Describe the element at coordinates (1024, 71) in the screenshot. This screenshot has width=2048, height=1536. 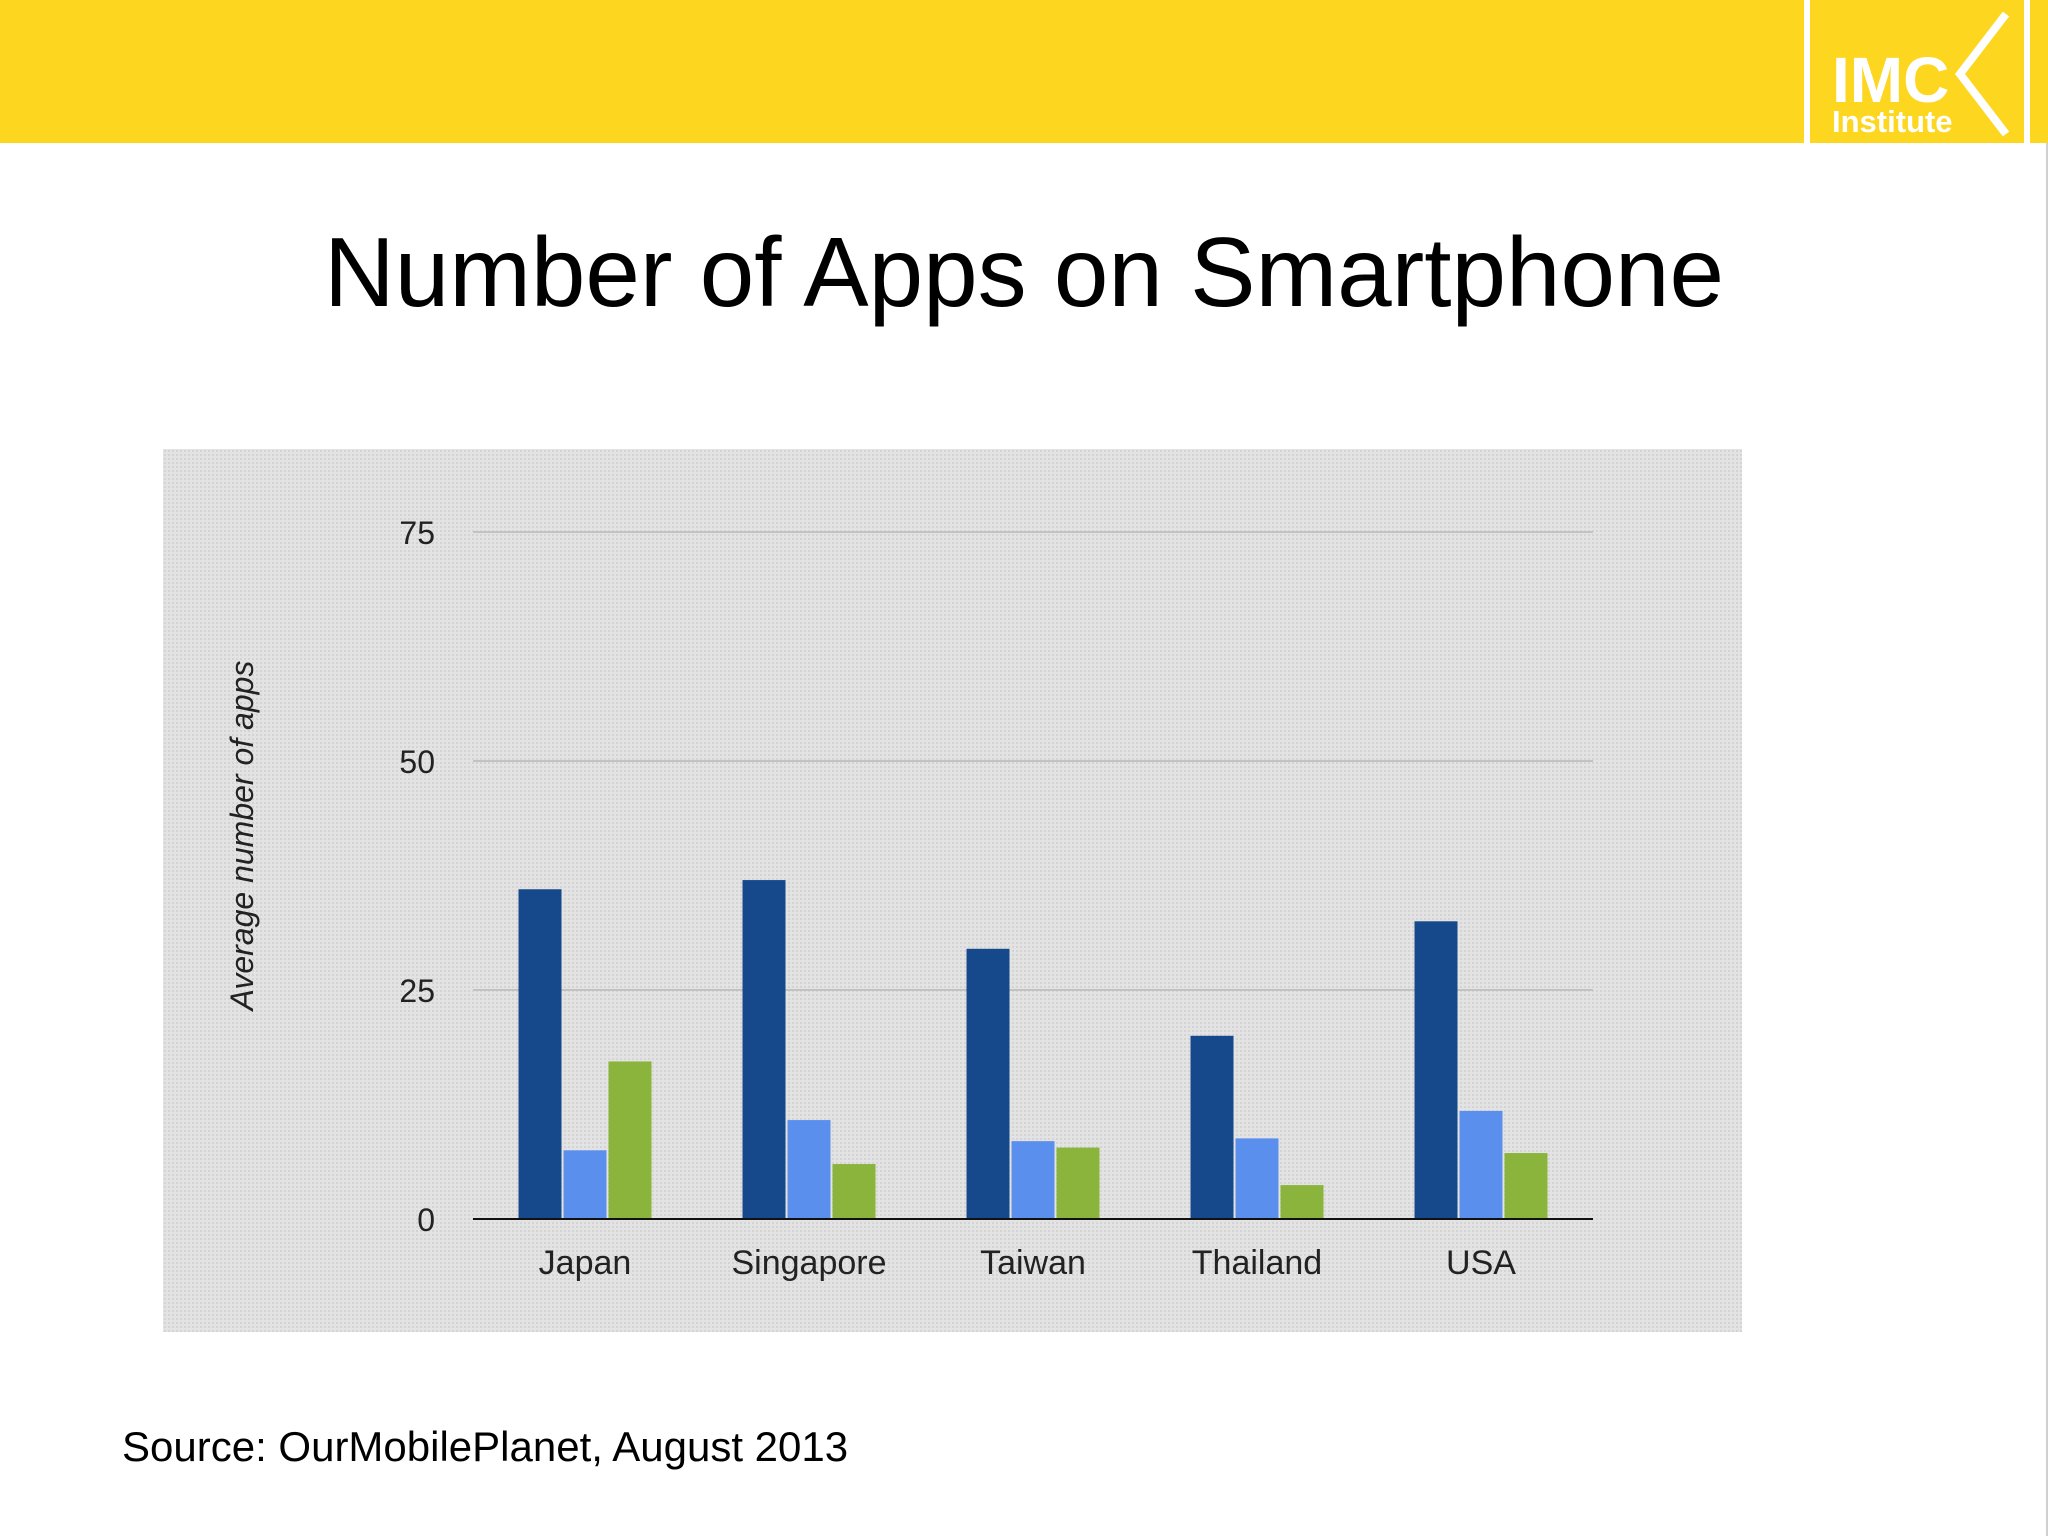
I see `header-band` at that location.